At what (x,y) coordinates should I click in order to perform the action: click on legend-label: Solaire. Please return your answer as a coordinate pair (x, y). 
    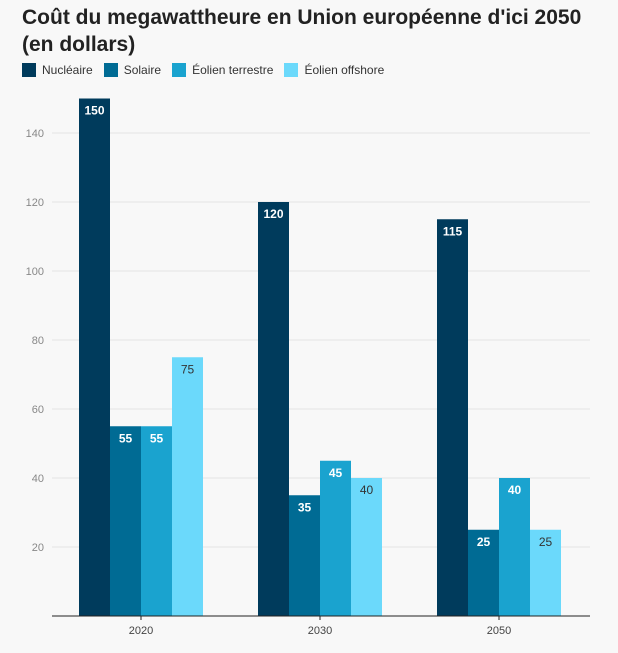
    Looking at the image, I should click on (142, 70).